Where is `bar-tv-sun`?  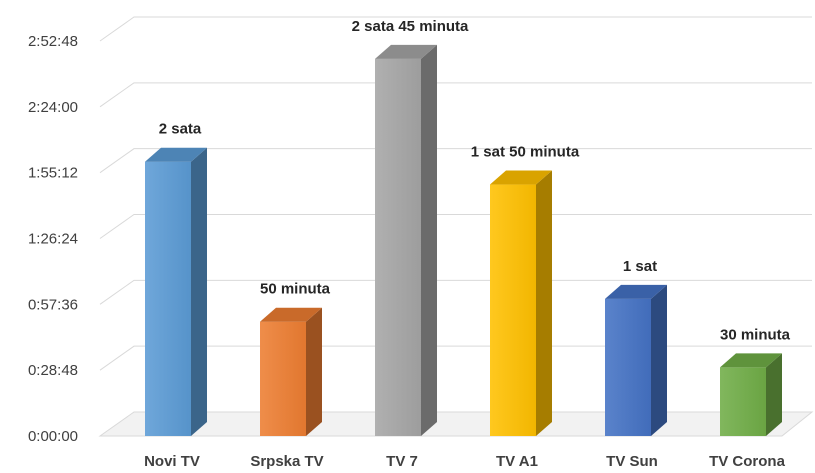 bar-tv-sun is located at coordinates (636, 360).